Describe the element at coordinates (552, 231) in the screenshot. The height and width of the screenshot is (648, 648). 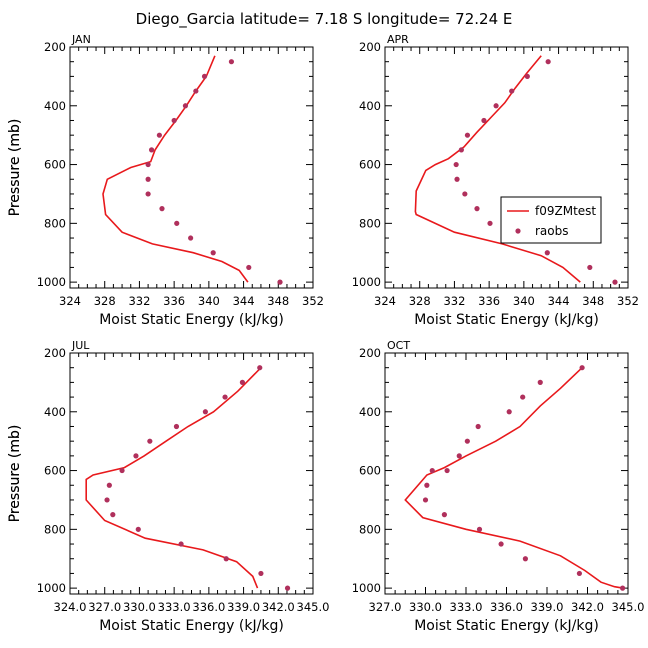
I see `legend-label-obs: raobs` at that location.